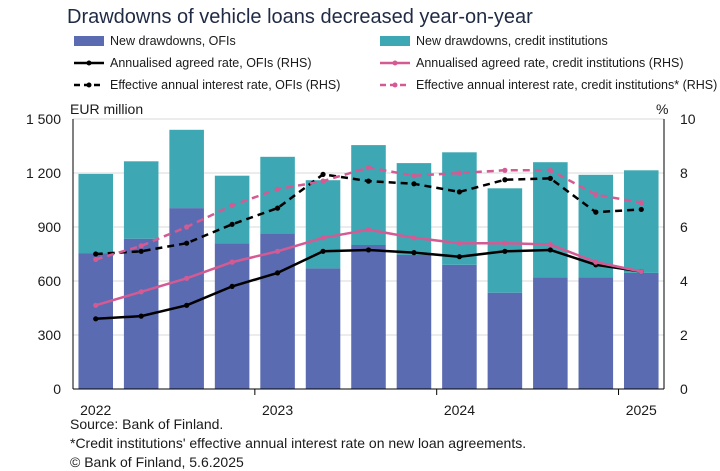 This screenshot has width=720, height=471. Describe the element at coordinates (157, 462) in the screenshot. I see `copyright: © Bank of Finland, 5.6.2025` at that location.